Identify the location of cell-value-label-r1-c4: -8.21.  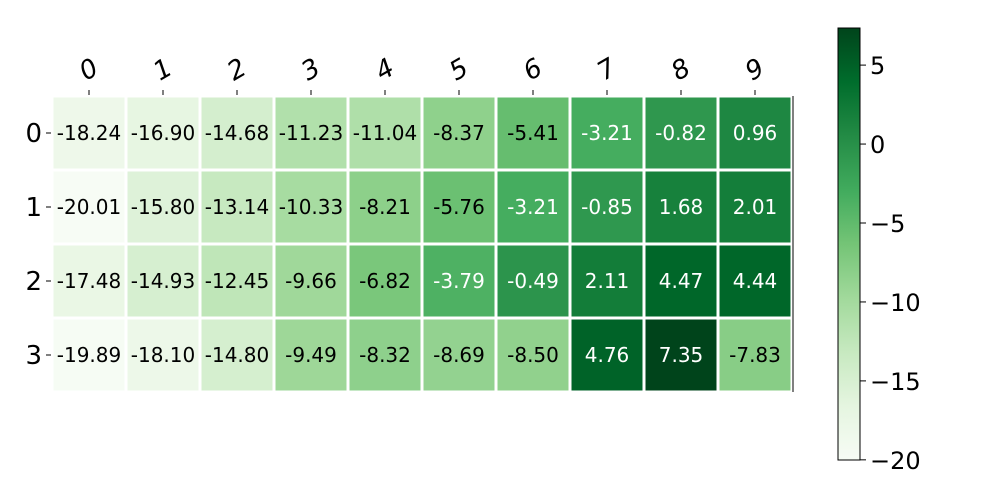
(385, 207).